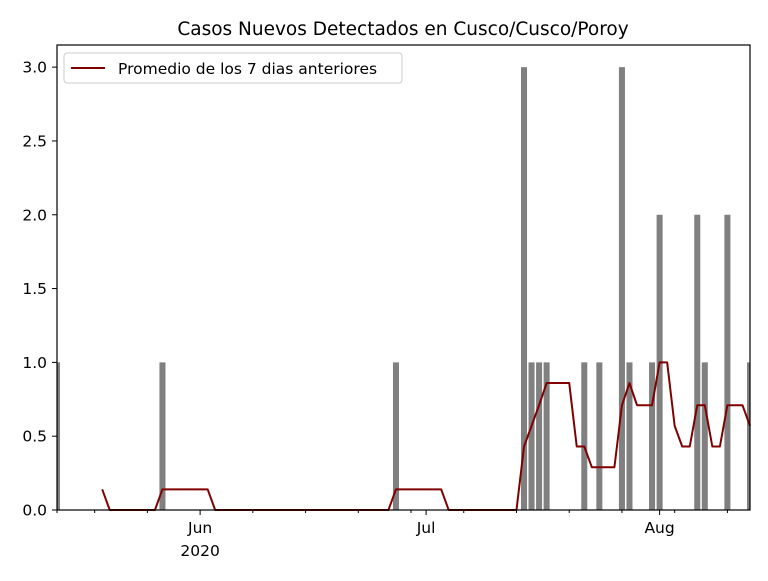 The height and width of the screenshot is (581, 768). Describe the element at coordinates (199, 551) in the screenshot. I see `x-tick-sublabel: 2020` at that location.